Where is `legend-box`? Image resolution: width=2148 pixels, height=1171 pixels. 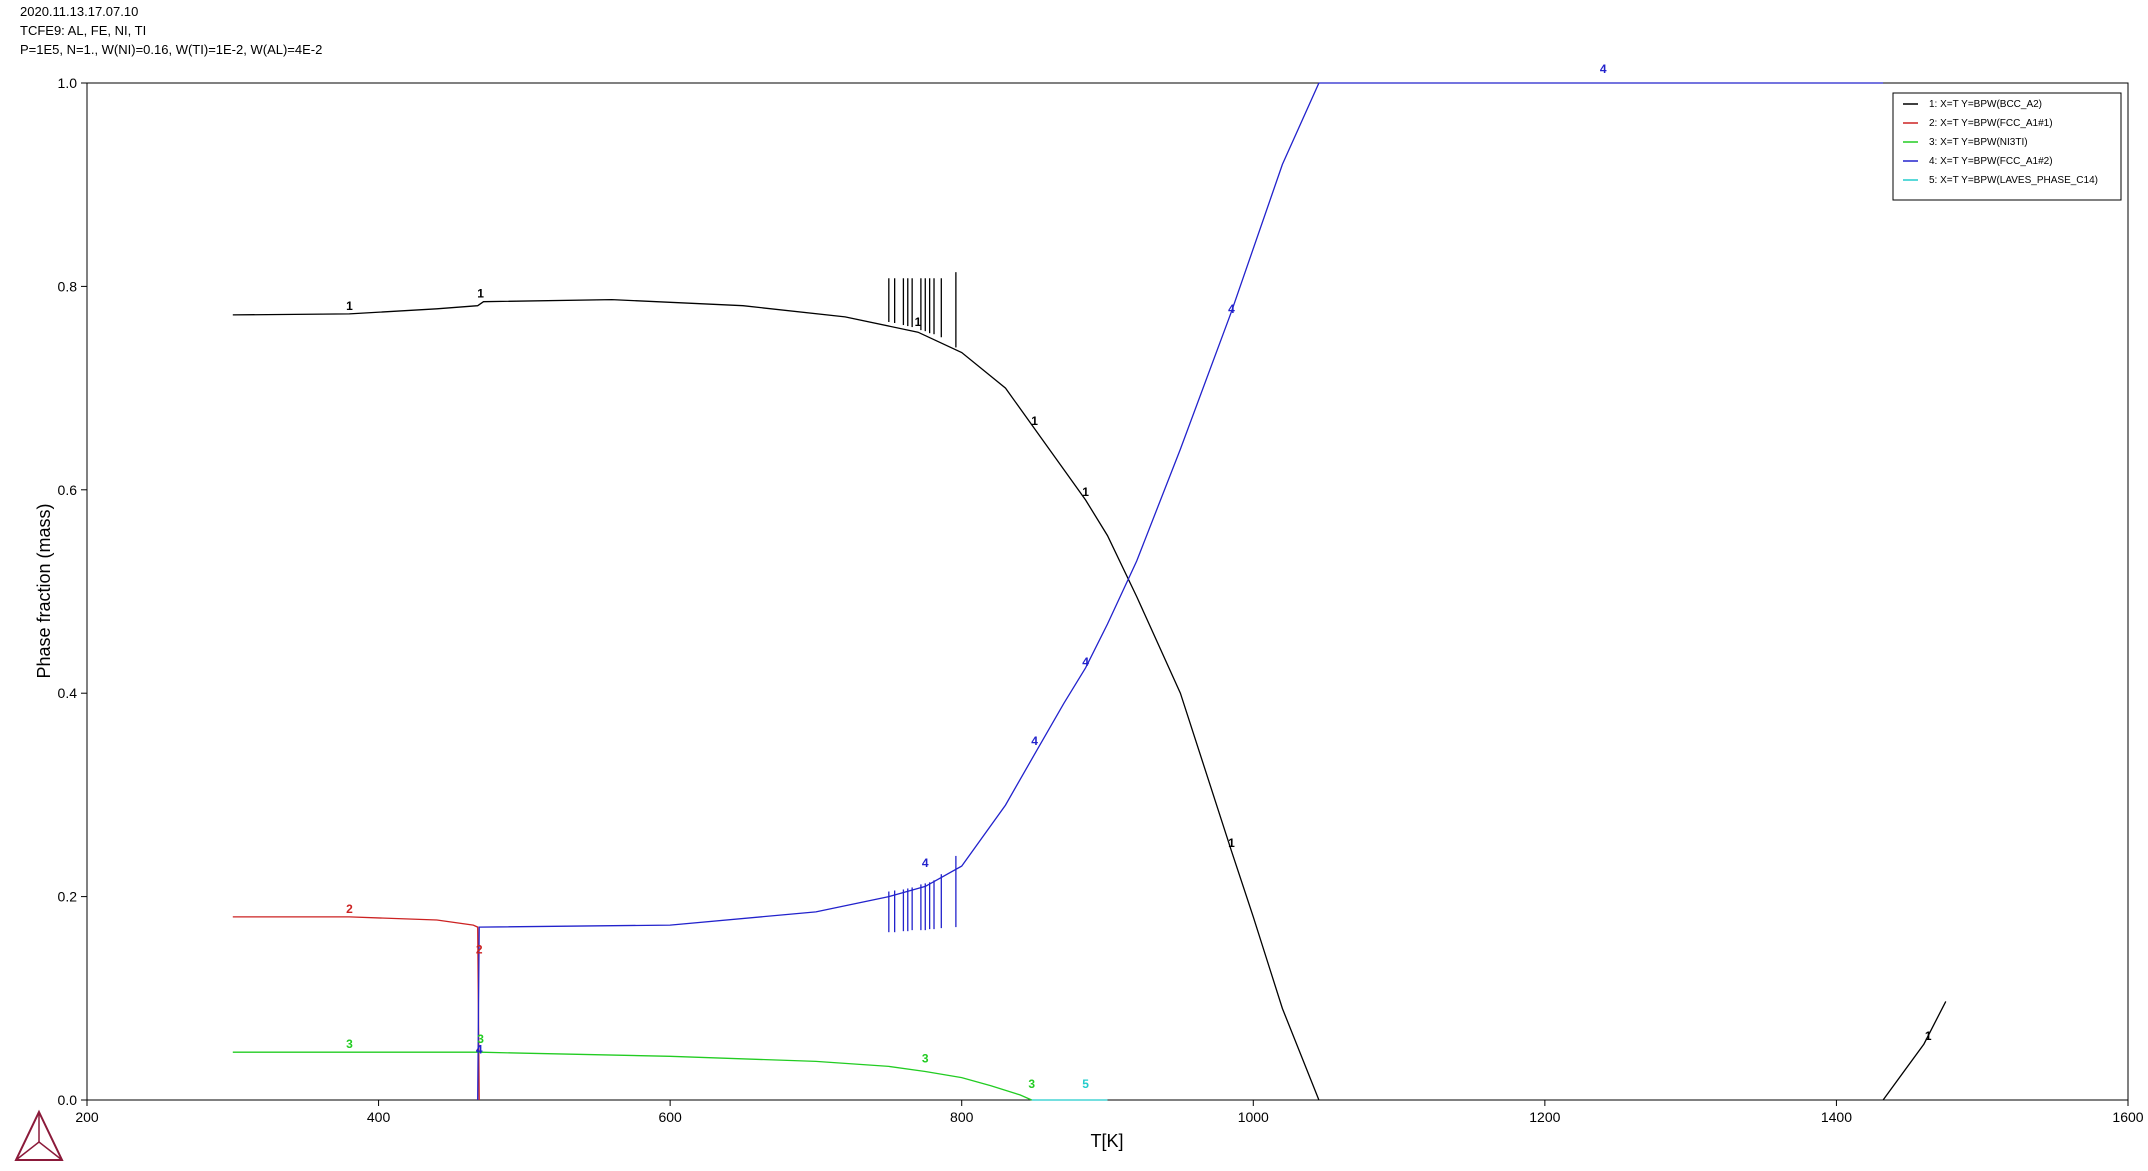
legend-box is located at coordinates (2007, 146).